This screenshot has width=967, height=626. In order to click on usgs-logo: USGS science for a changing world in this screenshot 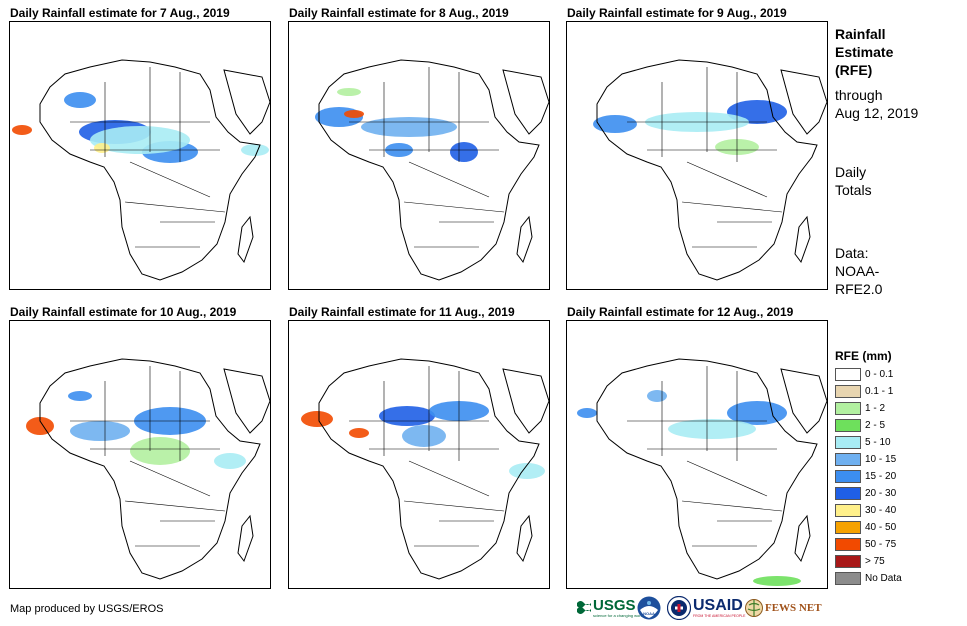, I will do `click(610, 608)`.